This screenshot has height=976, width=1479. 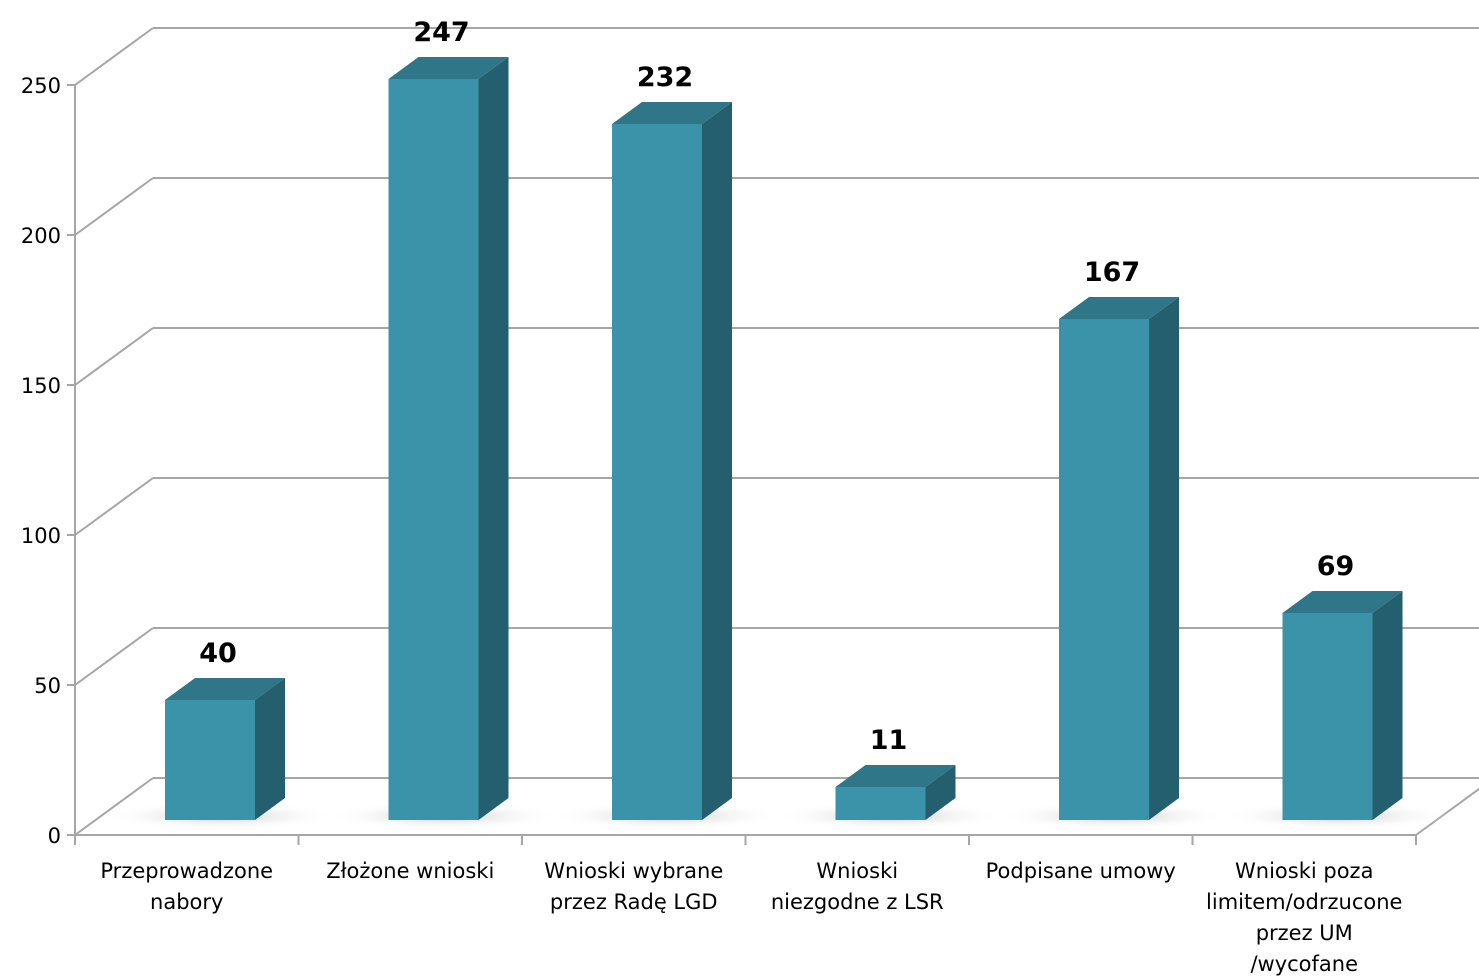 What do you see at coordinates (1447, 811) in the screenshot?
I see `floor-right-edge` at bounding box center [1447, 811].